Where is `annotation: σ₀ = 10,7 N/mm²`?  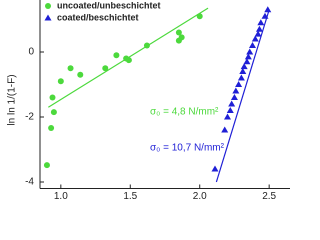 annotation: σ₀ = 10,7 N/mm² is located at coordinates (187, 148).